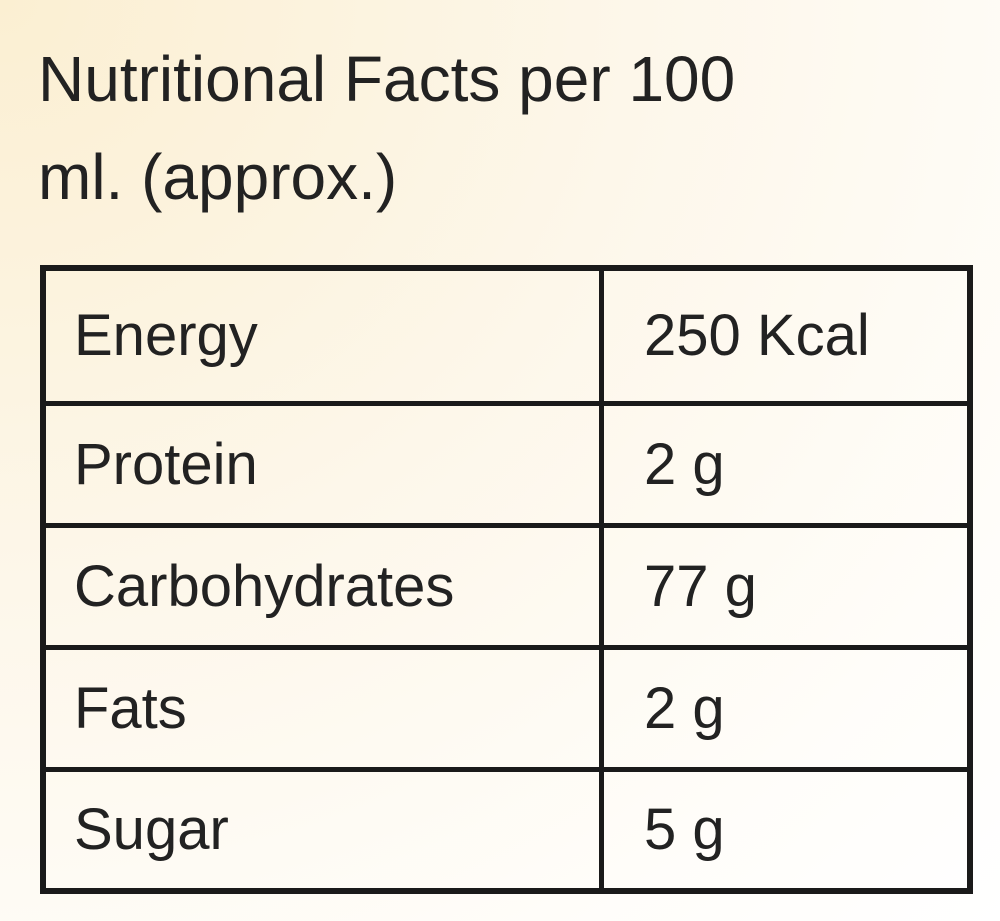  What do you see at coordinates (322, 335) in the screenshot?
I see `nutrient-name: Energy` at bounding box center [322, 335].